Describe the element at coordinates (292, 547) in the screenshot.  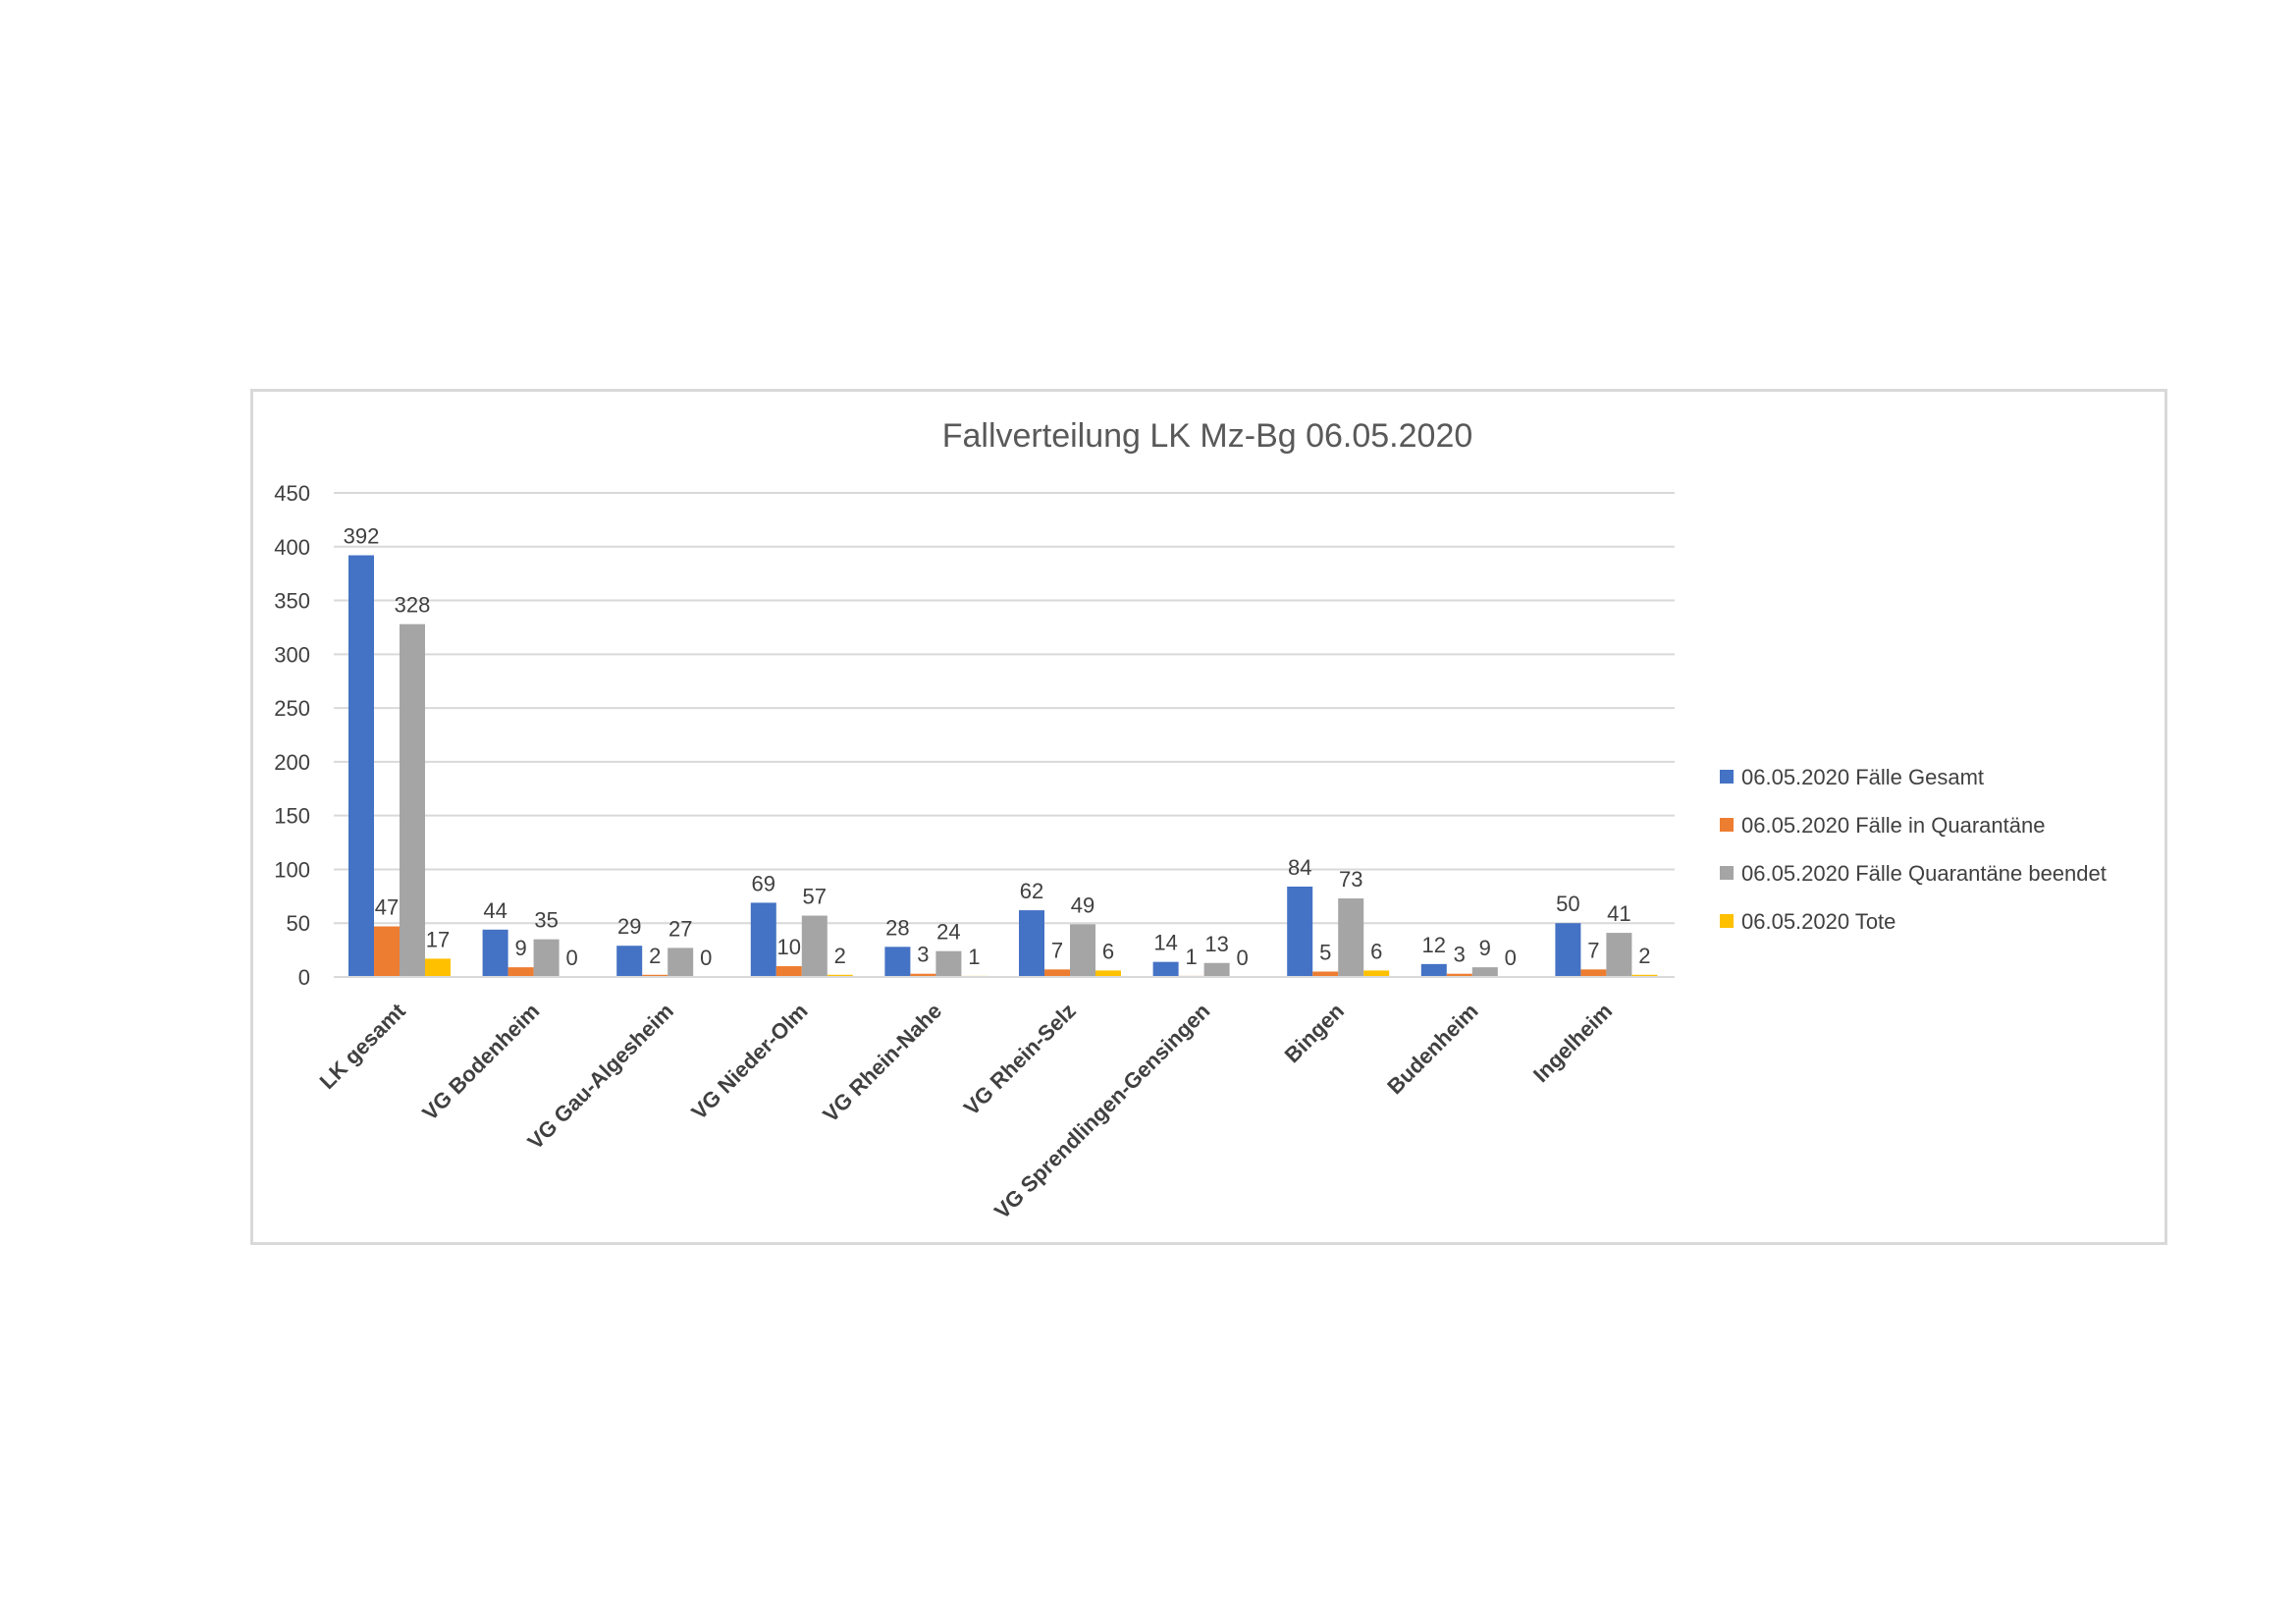
I see `y-tick-label: 400` at that location.